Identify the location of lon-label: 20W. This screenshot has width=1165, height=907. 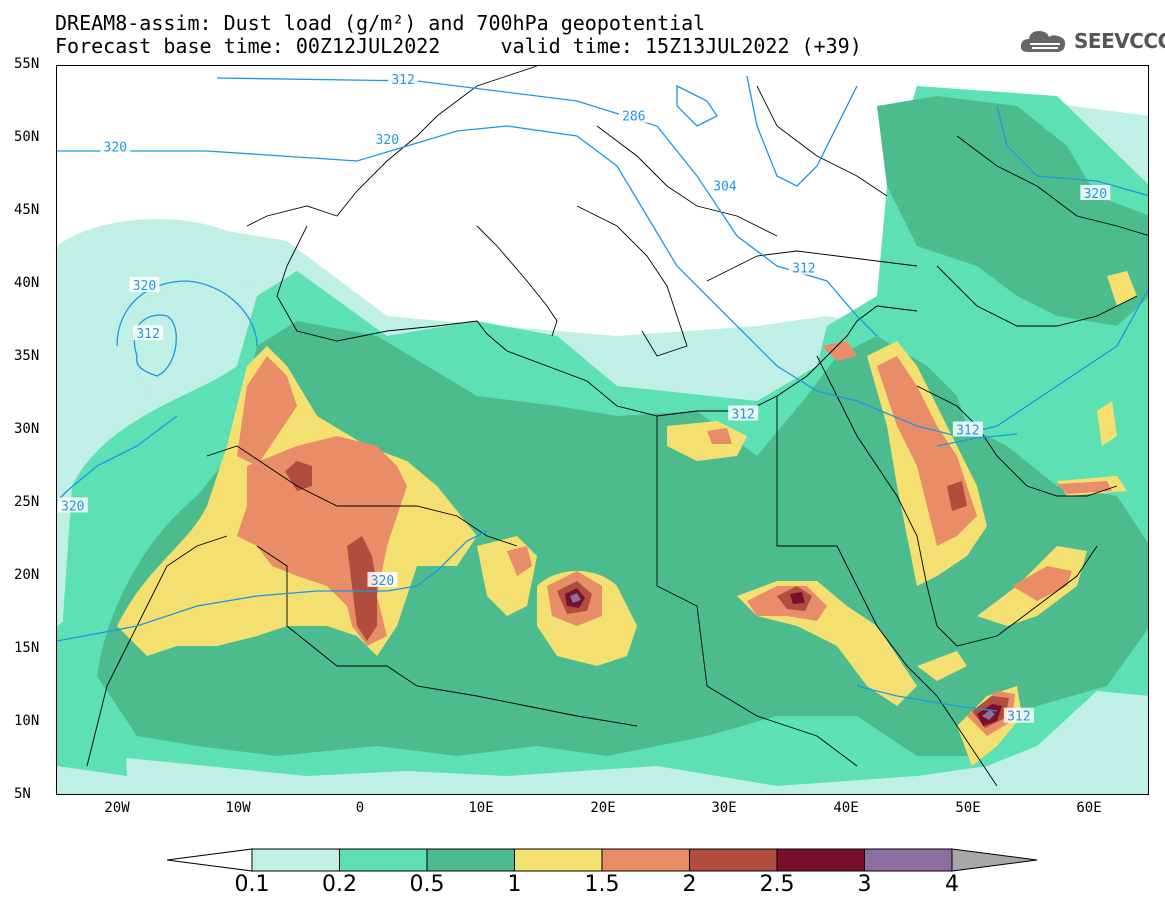
(117, 808).